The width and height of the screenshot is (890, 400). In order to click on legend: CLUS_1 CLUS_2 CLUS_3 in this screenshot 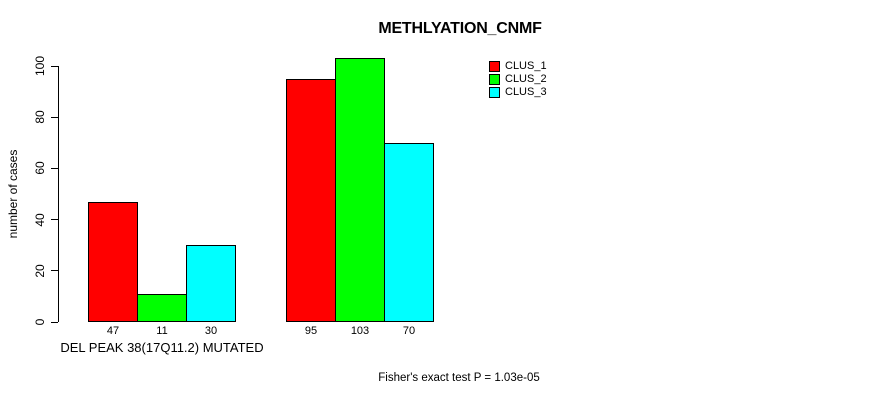, I will do `click(518, 79)`.